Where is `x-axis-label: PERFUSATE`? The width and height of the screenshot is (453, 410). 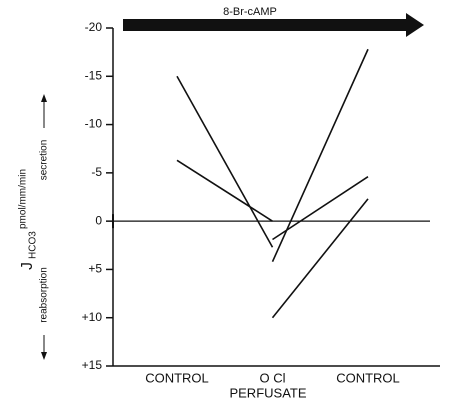 x-axis-label: PERFUSATE is located at coordinates (267, 392).